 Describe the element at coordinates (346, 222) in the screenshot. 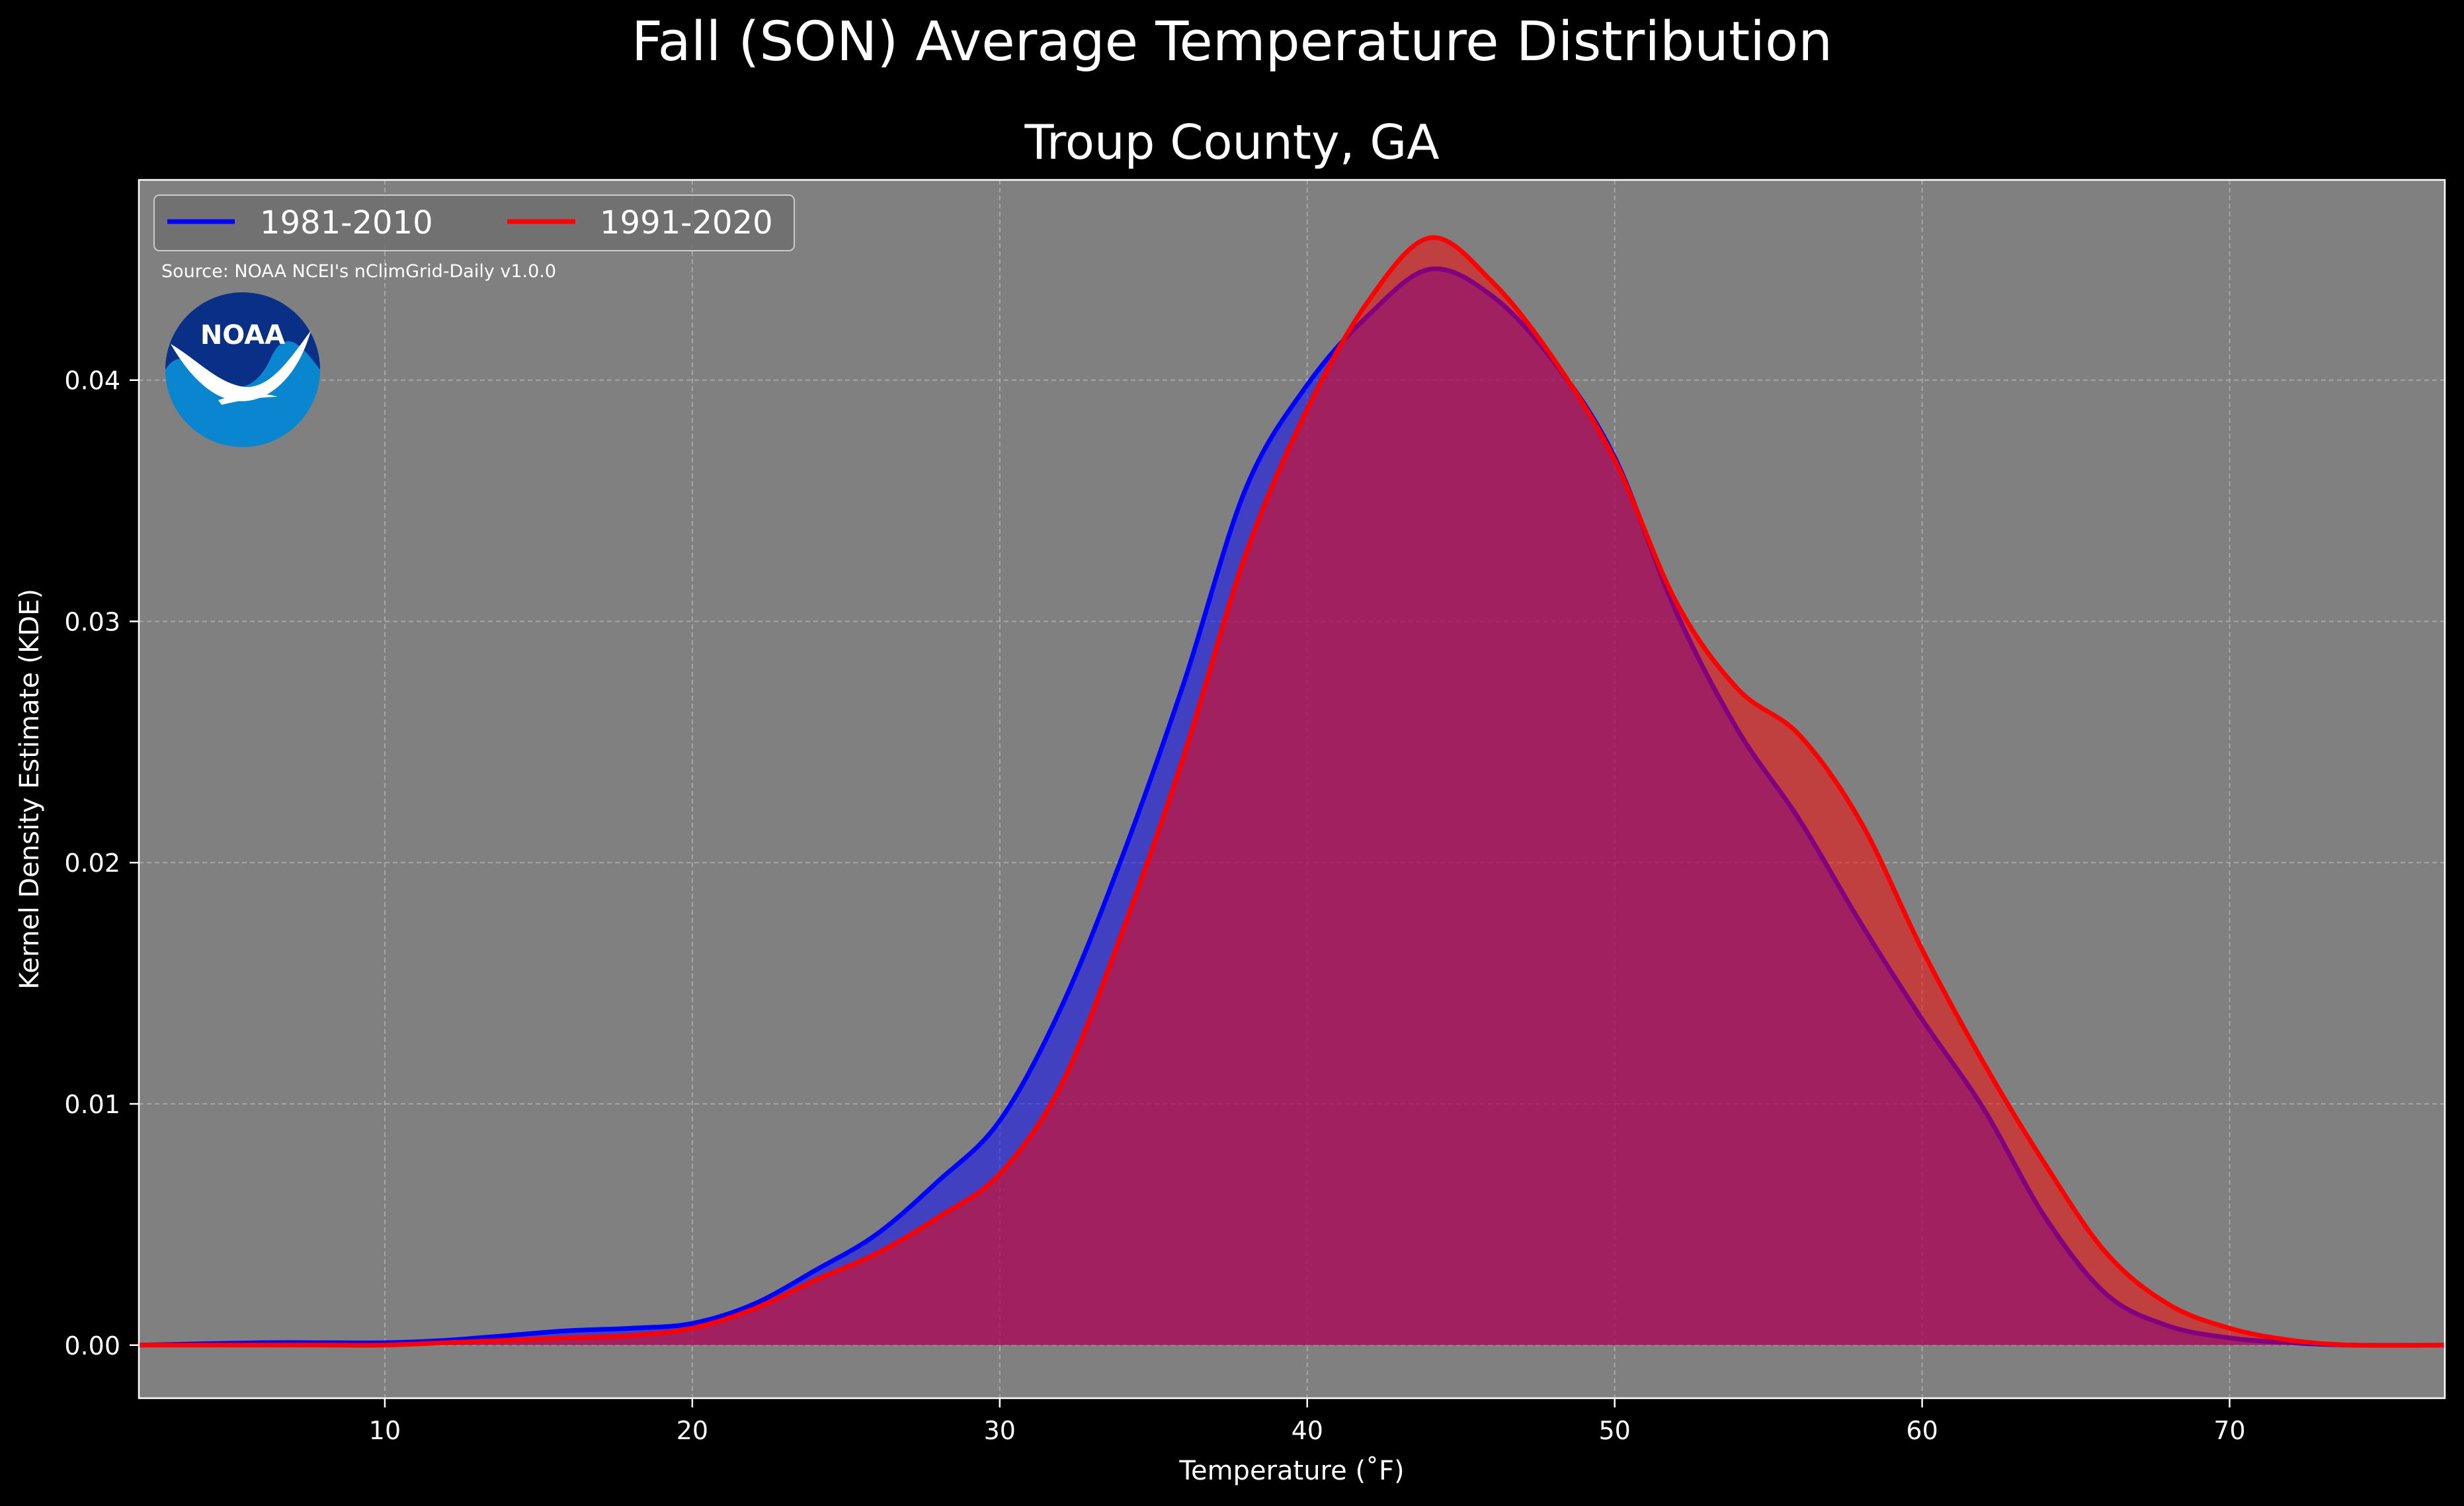

I see `legend-label-1: 1981-2010` at that location.